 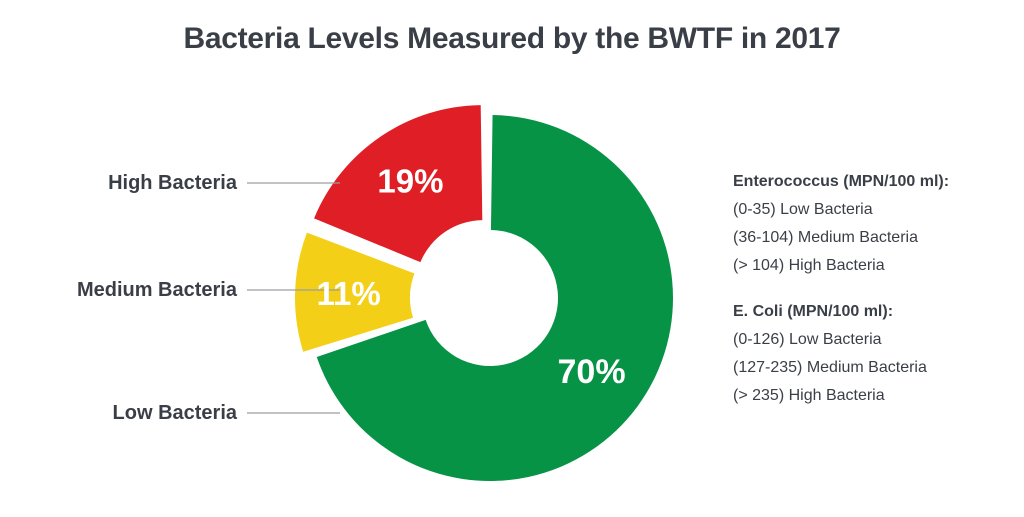 What do you see at coordinates (803, 209) in the screenshot?
I see `legend-line: (0-35) Low Bacteria` at bounding box center [803, 209].